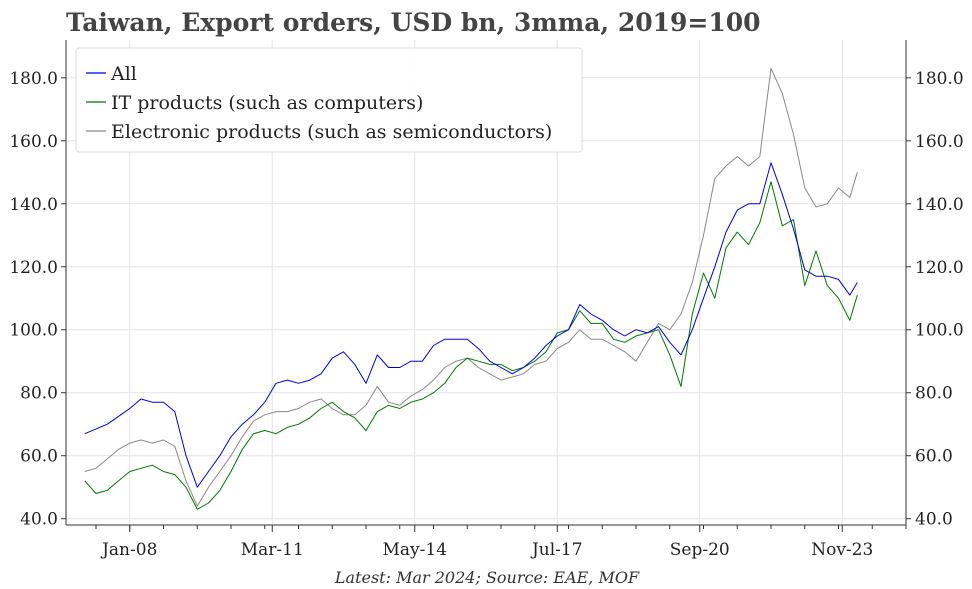  Describe the element at coordinates (939, 142) in the screenshot. I see `y-tick-label-right: 160.0` at that location.